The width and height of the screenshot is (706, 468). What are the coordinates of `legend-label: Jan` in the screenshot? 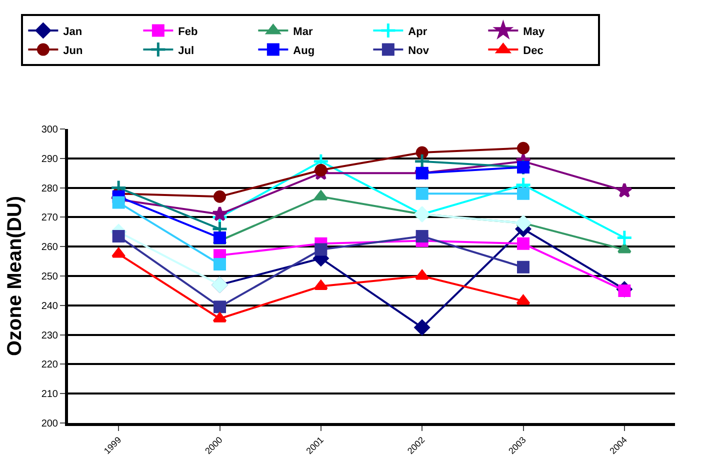 It's located at (72, 32).